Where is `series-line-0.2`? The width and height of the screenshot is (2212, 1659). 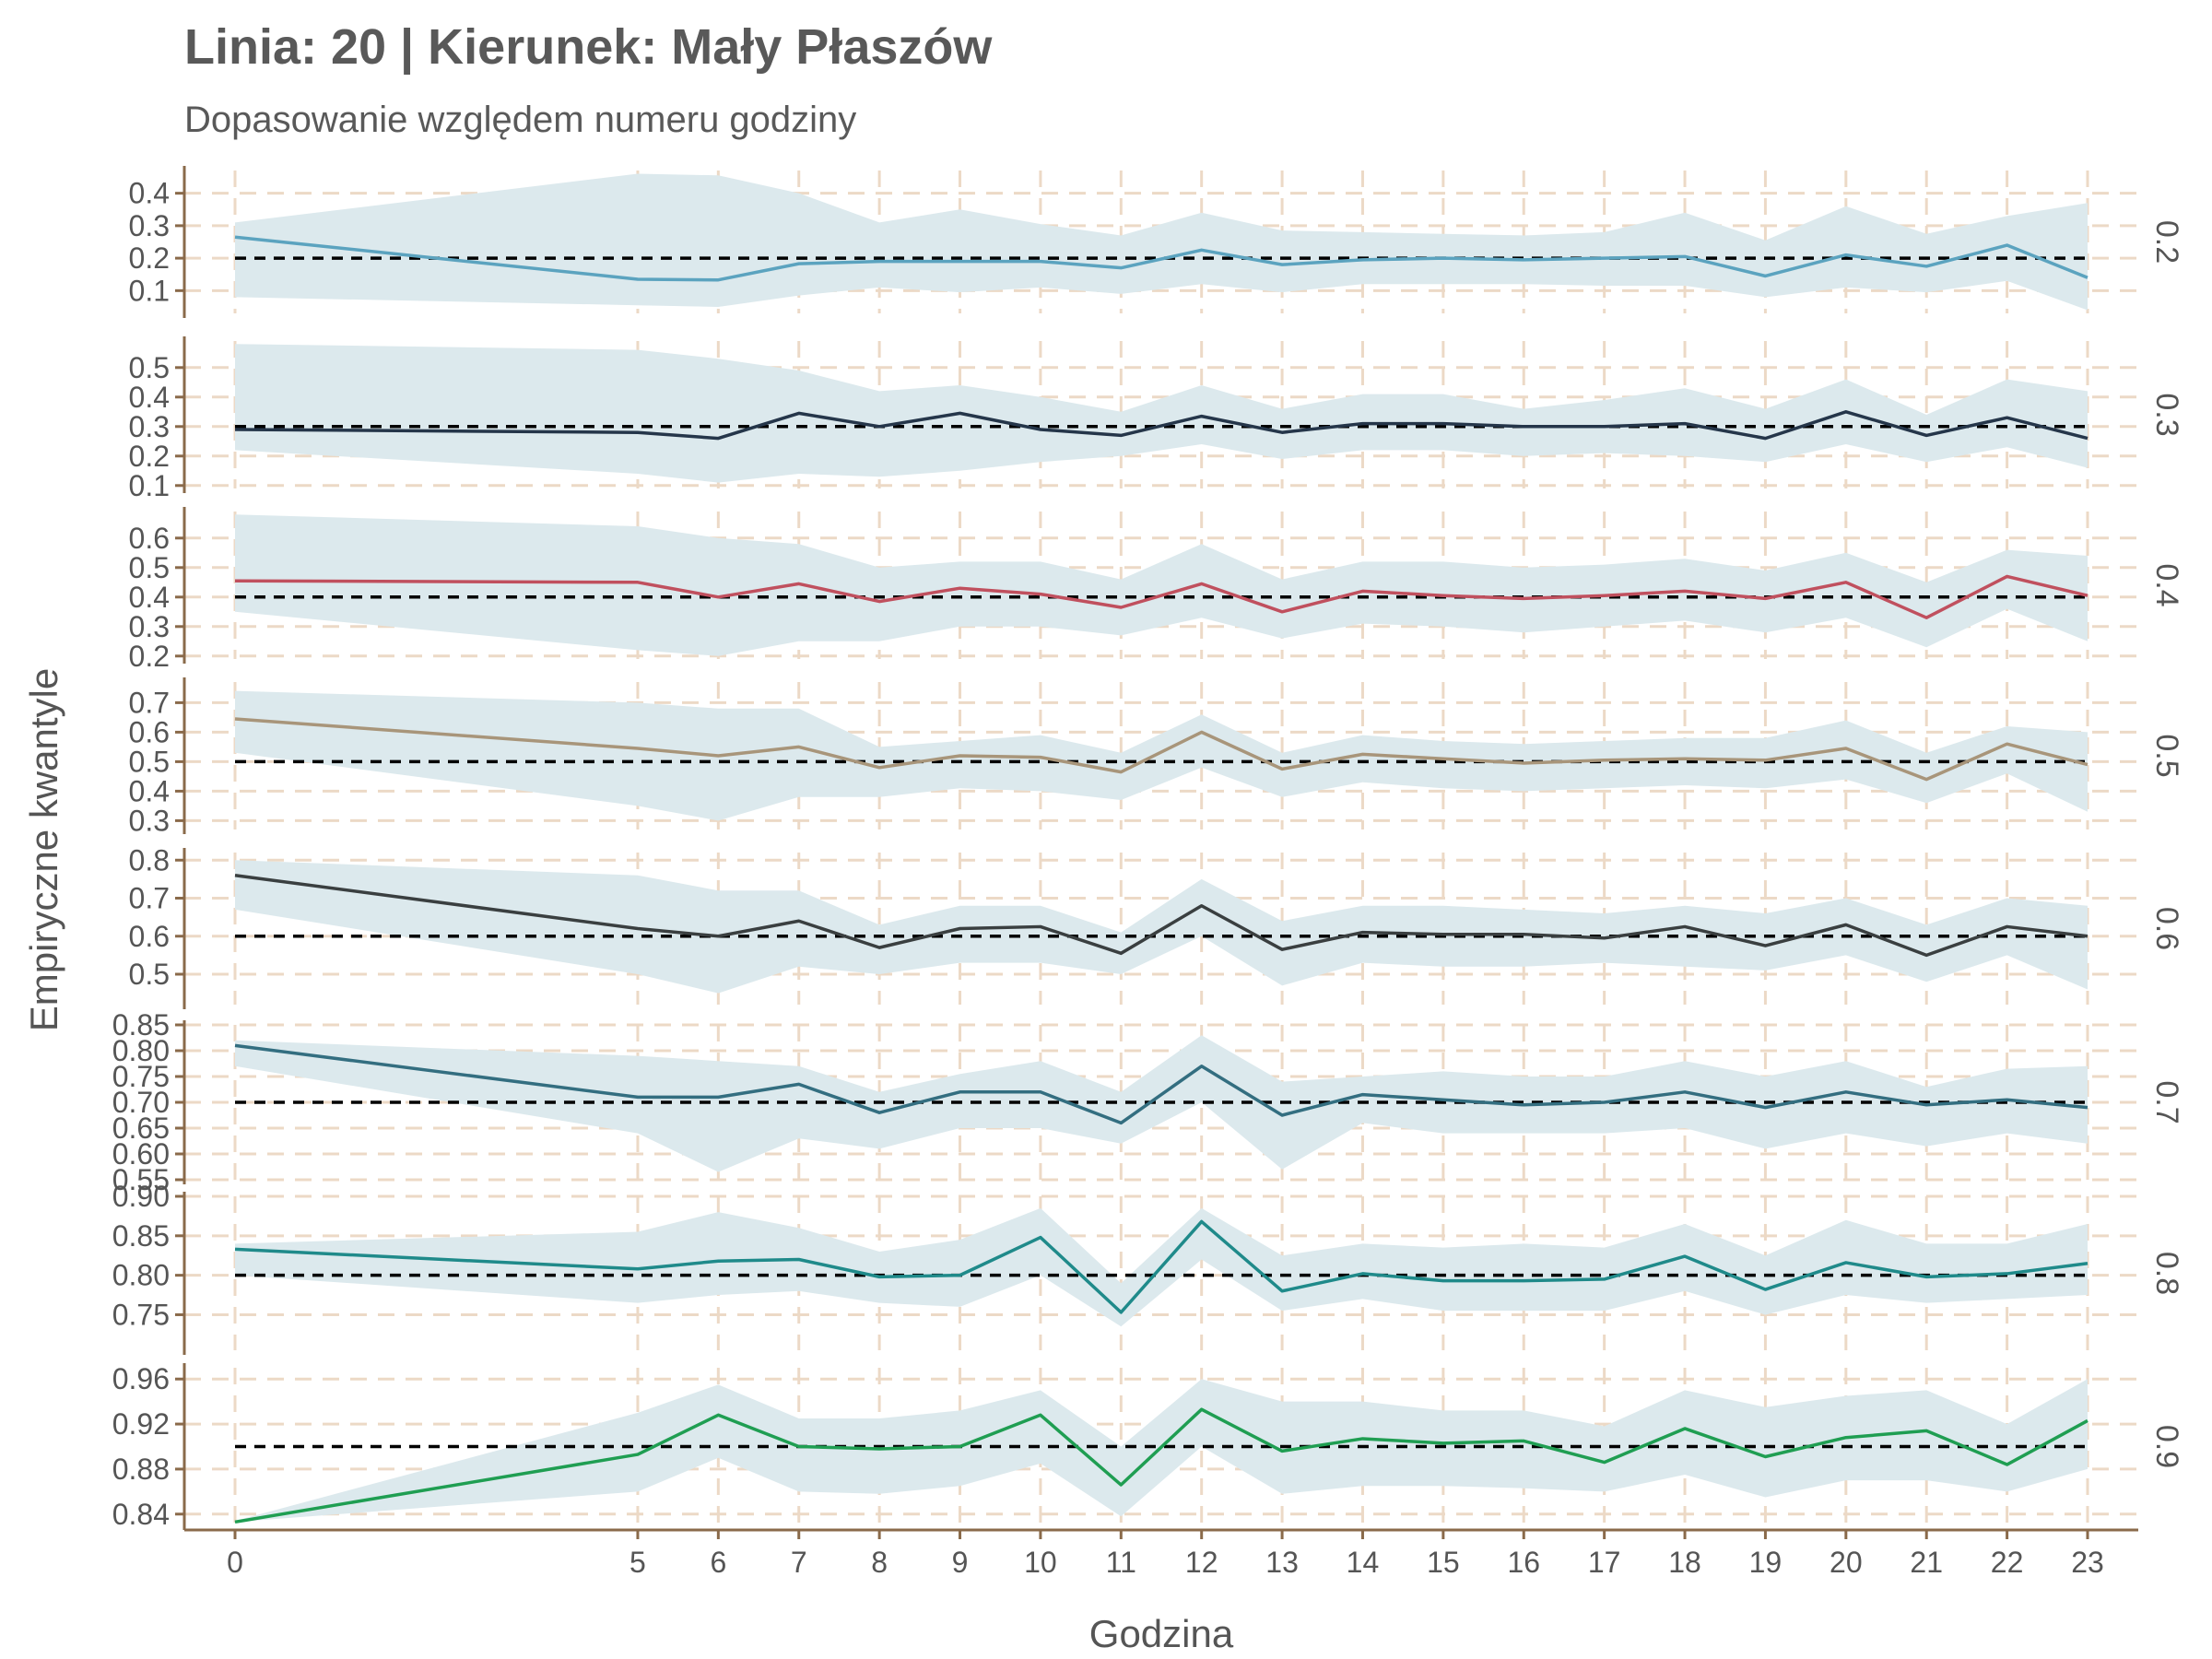 series-line-0.2 is located at coordinates (1161, 258).